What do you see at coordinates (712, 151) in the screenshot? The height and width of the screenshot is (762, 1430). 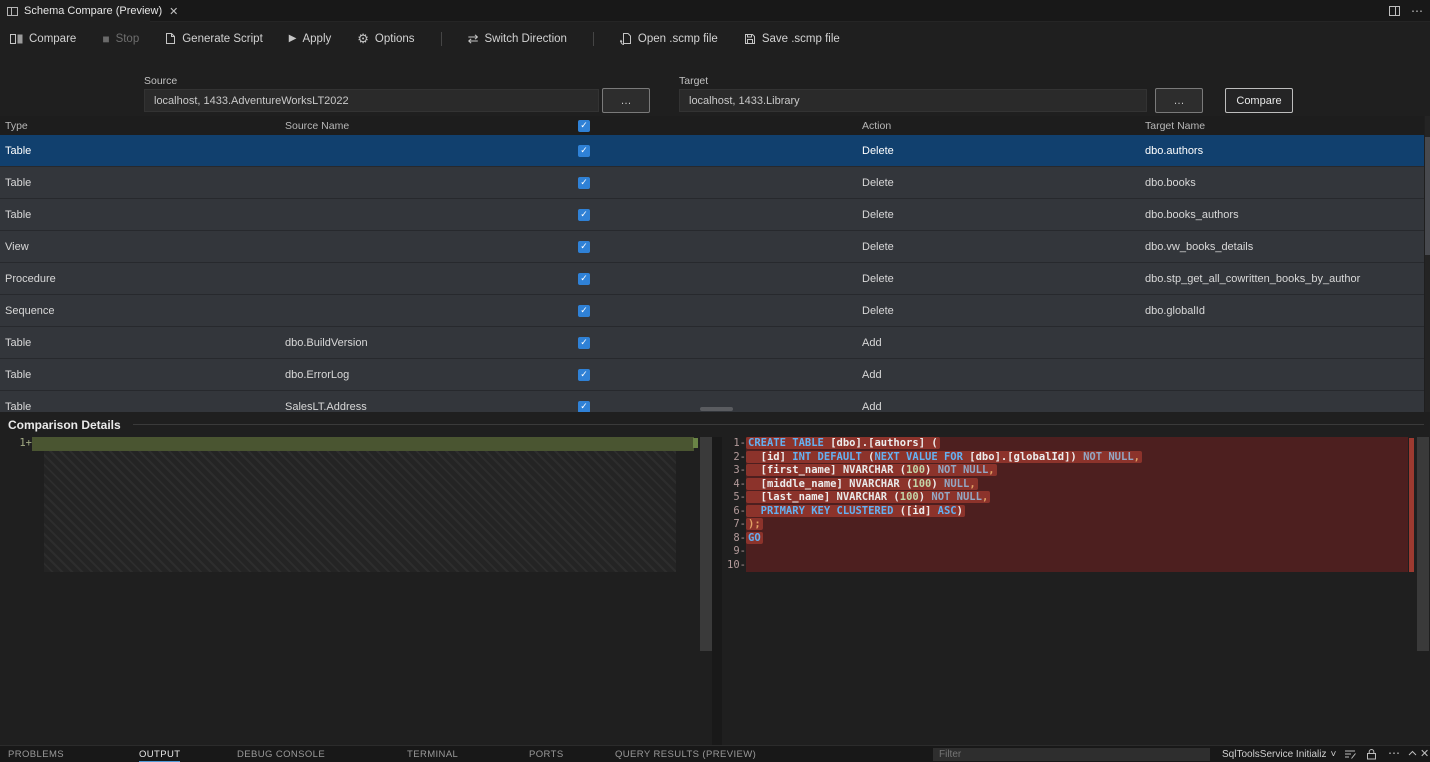 I see `schema-diff-row: Table ✓ Delete dbo.authors` at bounding box center [712, 151].